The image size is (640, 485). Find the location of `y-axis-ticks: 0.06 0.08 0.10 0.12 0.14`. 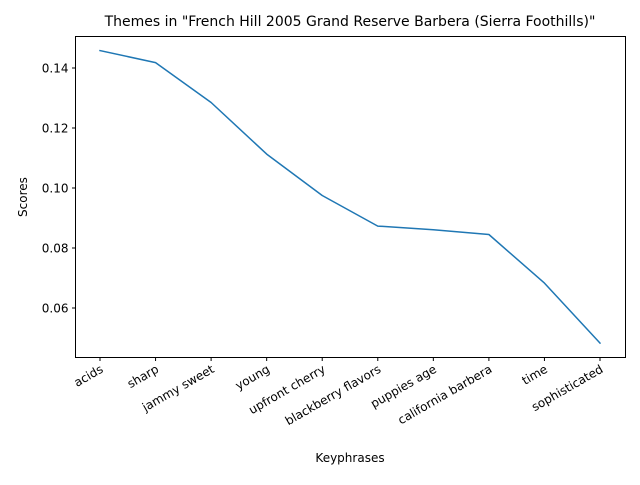

y-axis-ticks: 0.06 0.08 0.10 0.12 0.14 is located at coordinates (59, 189).